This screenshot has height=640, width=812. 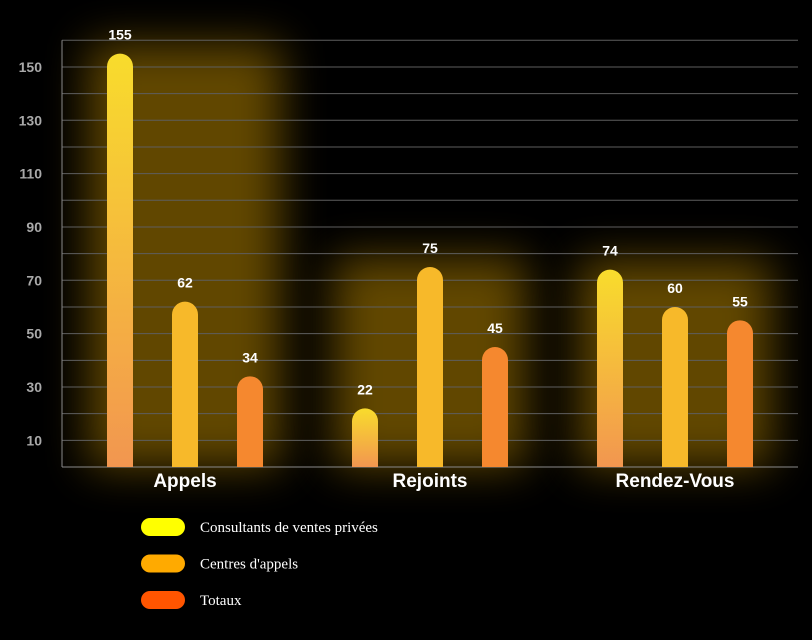 I want to click on legend-label: Totaux, so click(x=221, y=601).